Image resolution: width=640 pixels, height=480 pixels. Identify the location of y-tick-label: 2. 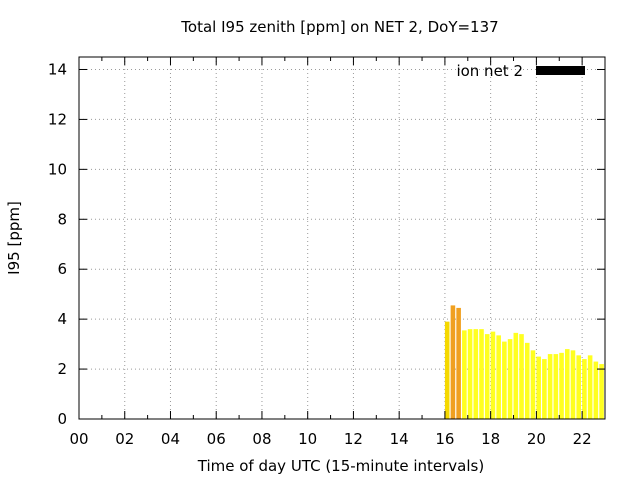
(62, 369).